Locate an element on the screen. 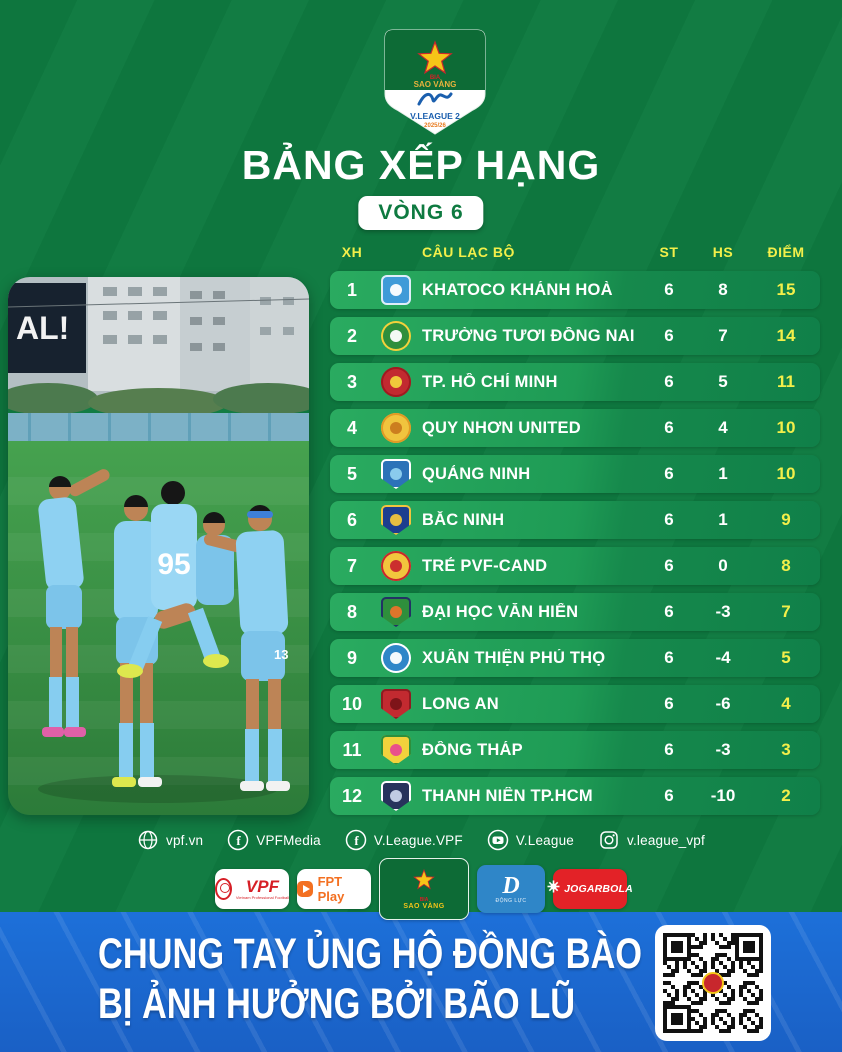 The width and height of the screenshot is (842, 1052). gd-cell: 0 is located at coordinates (723, 565).